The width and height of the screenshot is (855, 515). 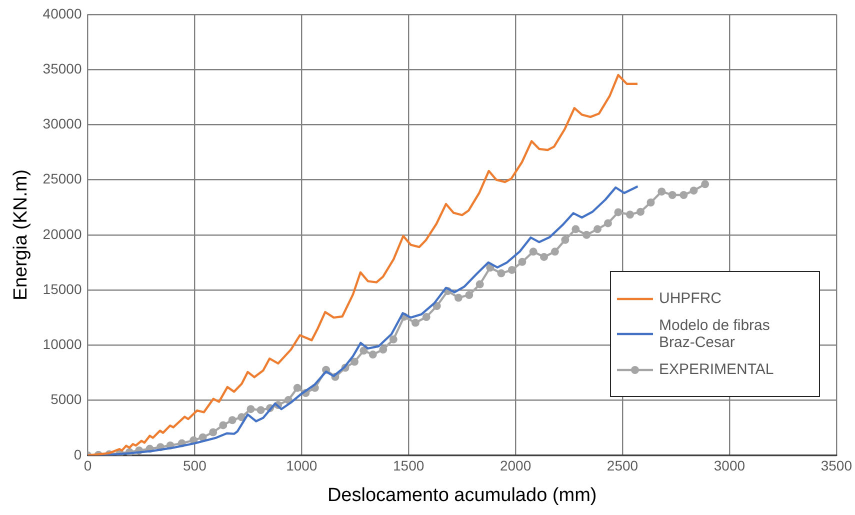 What do you see at coordinates (62, 68) in the screenshot?
I see `y-tick-label: 35000` at bounding box center [62, 68].